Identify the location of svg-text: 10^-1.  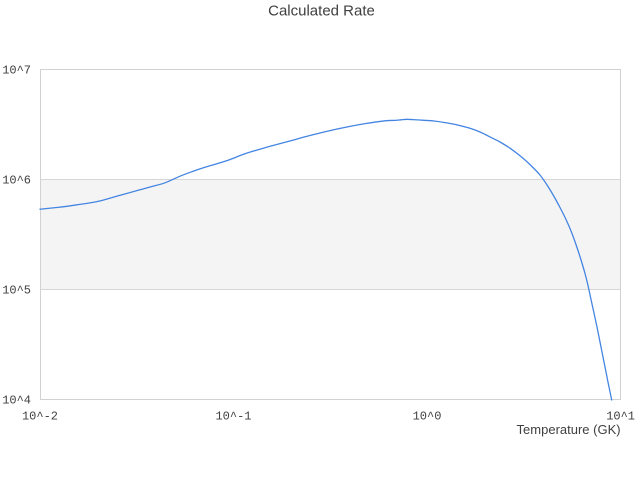
(233, 416).